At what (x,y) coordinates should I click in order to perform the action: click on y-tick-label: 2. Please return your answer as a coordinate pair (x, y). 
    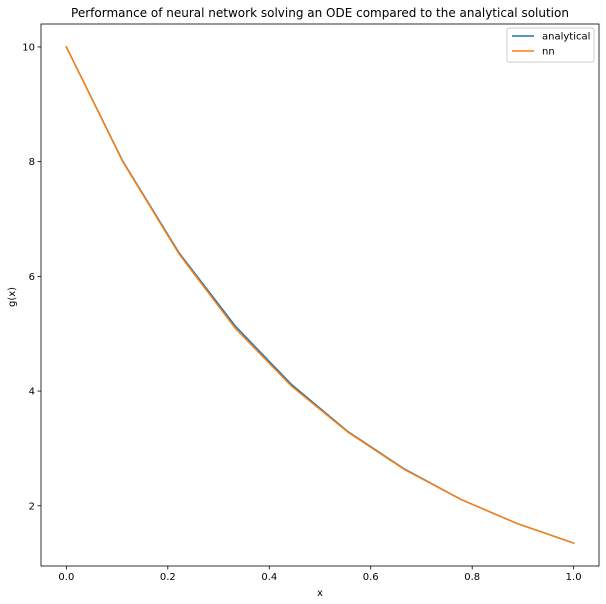
    Looking at the image, I should click on (32, 506).